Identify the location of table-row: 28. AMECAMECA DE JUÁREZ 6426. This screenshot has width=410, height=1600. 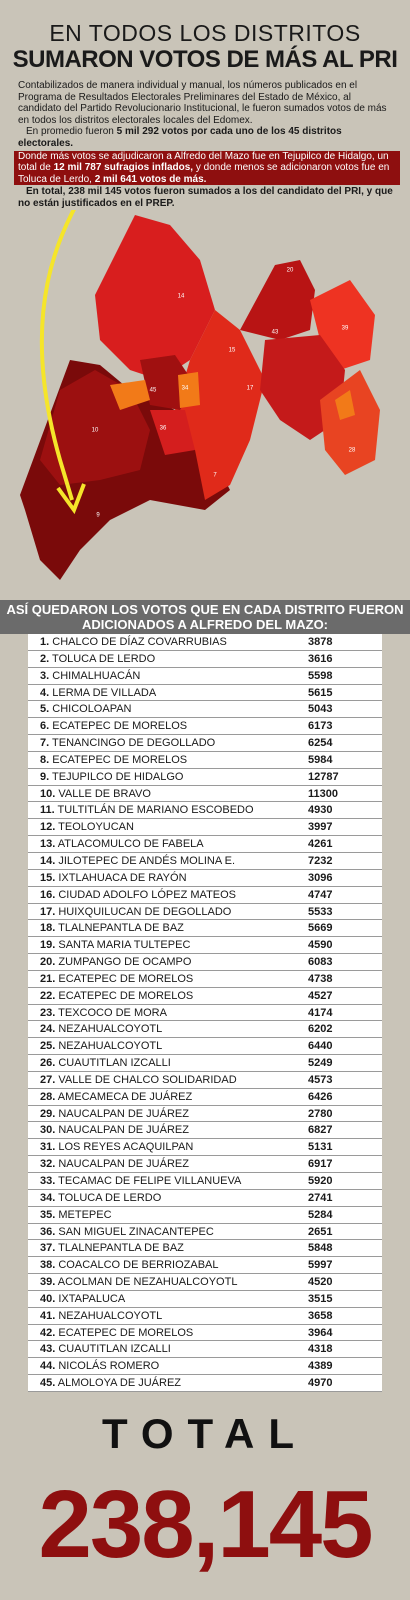
(205, 1097).